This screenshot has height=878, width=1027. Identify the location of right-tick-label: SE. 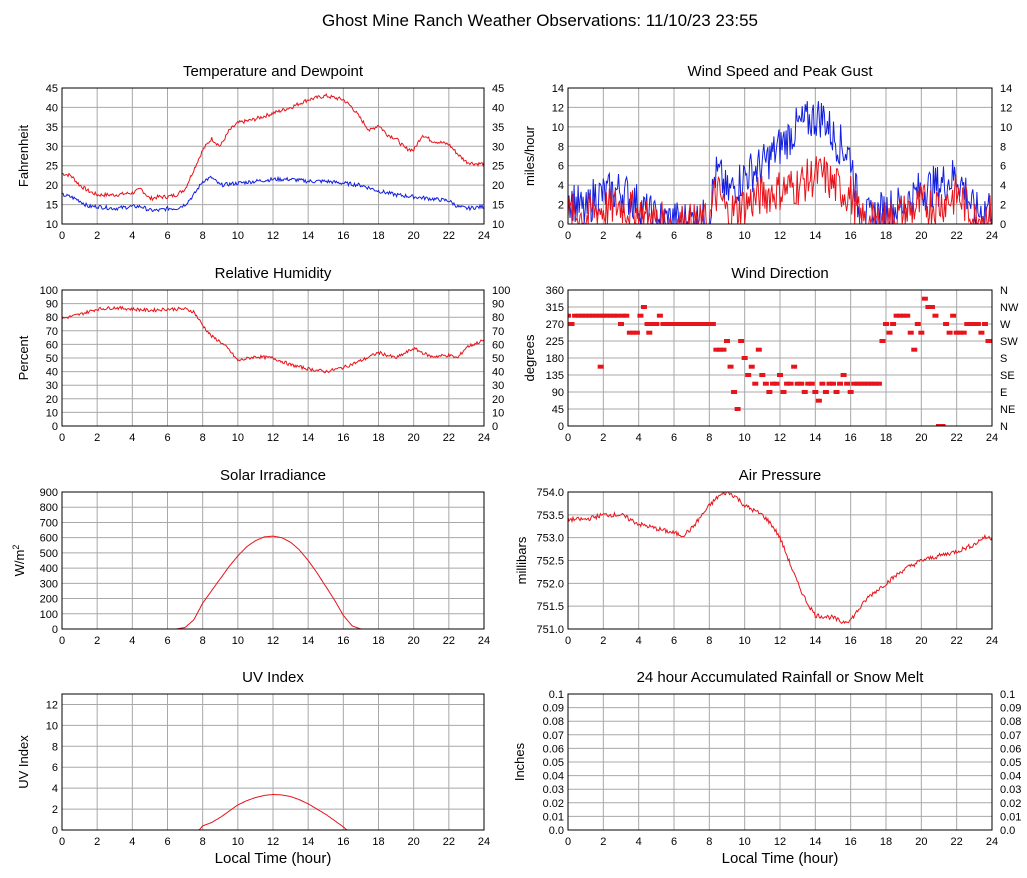
(1007, 376).